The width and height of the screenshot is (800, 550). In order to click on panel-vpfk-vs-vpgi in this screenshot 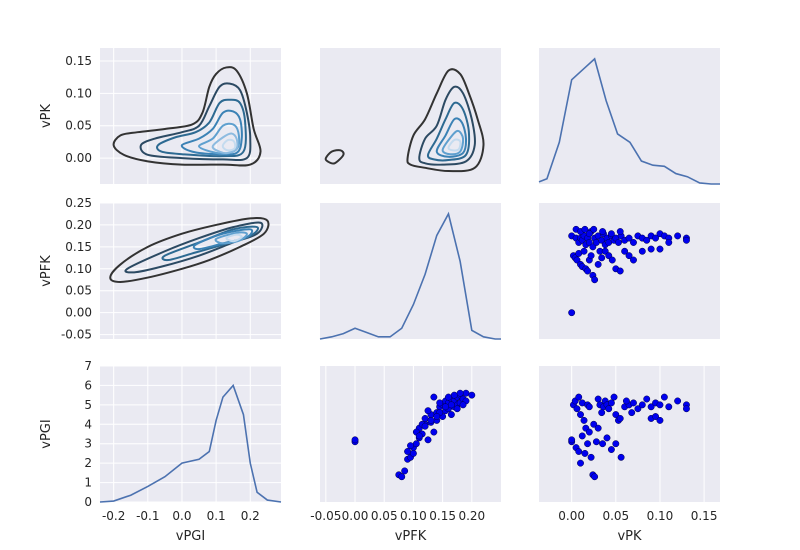, I will do `click(190, 270)`.